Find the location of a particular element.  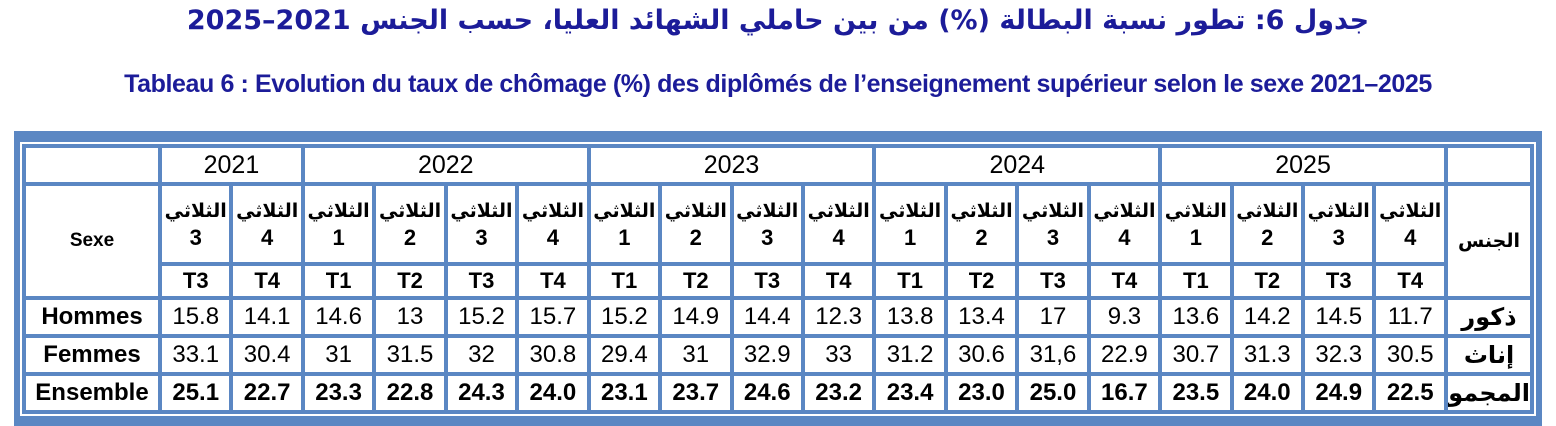

table-cell: 13.8 is located at coordinates (910, 317).